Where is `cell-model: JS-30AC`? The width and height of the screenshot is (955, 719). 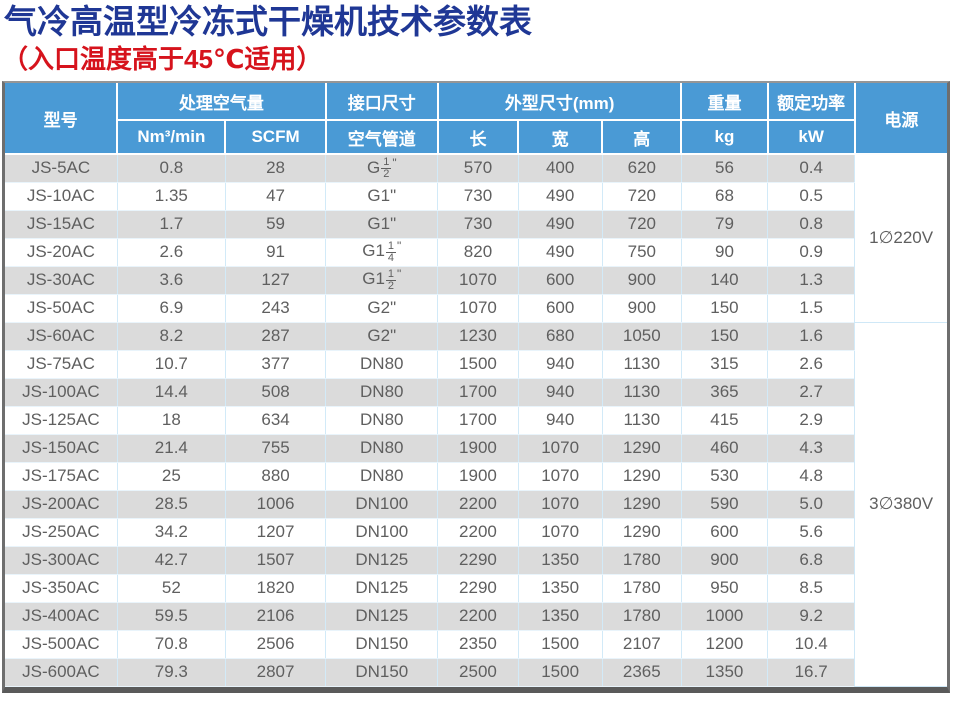
cell-model: JS-30AC is located at coordinates (61, 280).